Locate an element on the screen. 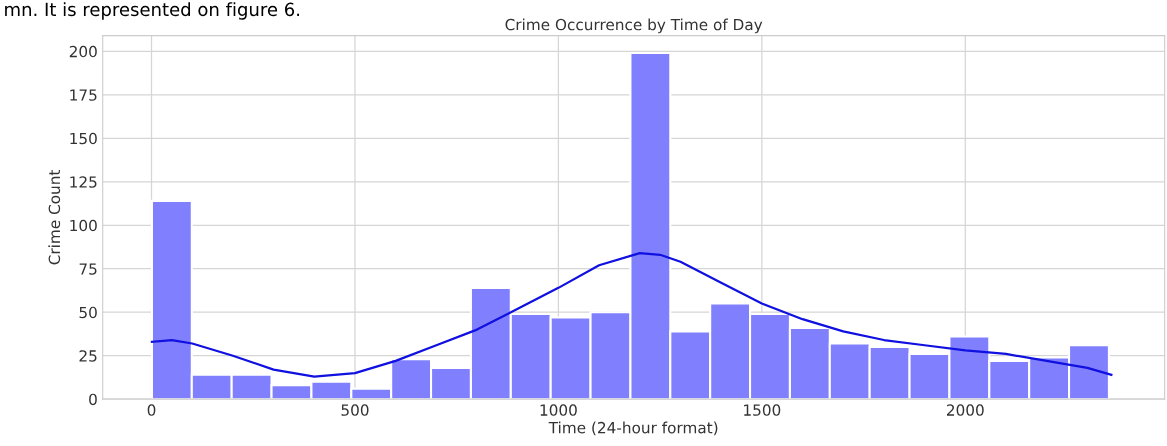  y-tick-label: 175 is located at coordinates (83, 95).